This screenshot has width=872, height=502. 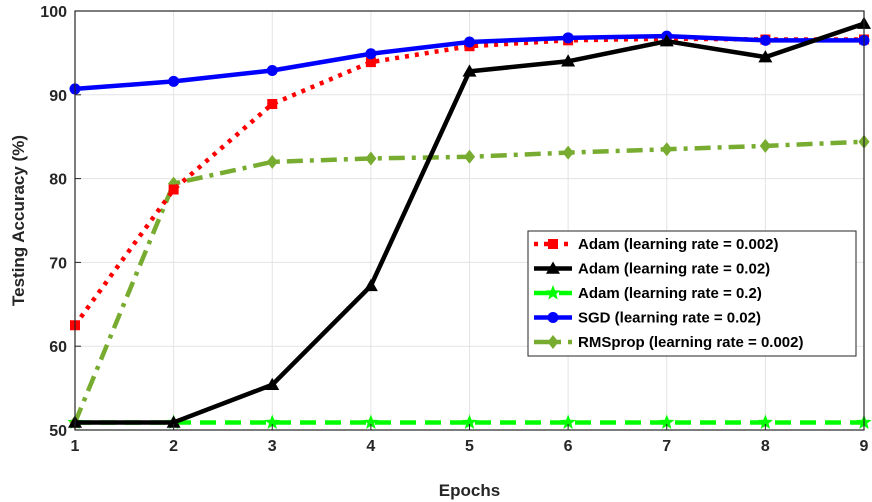 I want to click on legend-item: Adam (learning rate = 0.2), so click(x=648, y=293).